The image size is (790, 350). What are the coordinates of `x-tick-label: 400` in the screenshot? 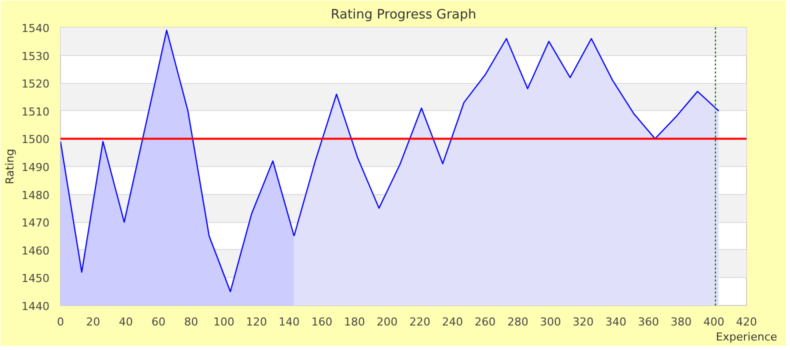 It's located at (713, 322).